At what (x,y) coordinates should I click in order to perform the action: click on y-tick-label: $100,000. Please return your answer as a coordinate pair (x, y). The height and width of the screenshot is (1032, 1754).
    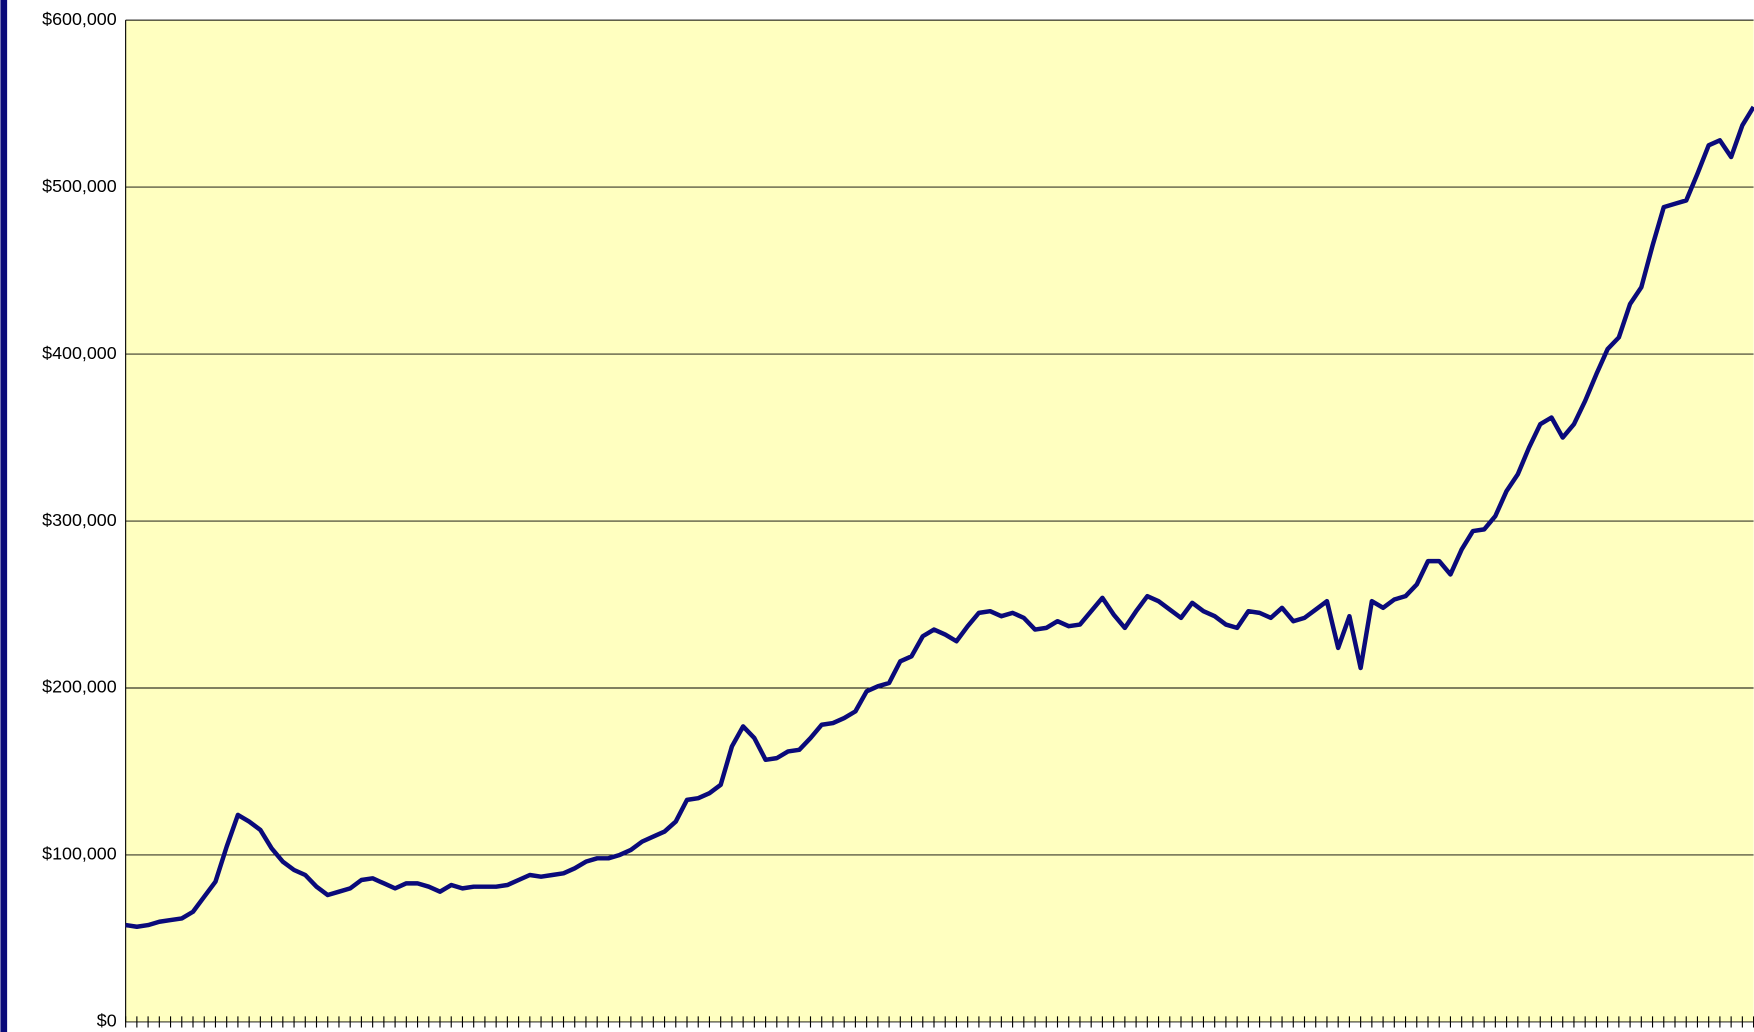
    Looking at the image, I should click on (79, 854).